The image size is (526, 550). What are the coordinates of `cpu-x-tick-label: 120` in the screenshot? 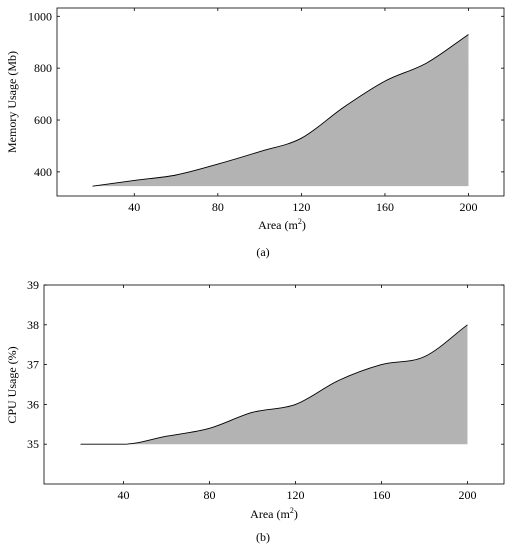 It's located at (295, 495).